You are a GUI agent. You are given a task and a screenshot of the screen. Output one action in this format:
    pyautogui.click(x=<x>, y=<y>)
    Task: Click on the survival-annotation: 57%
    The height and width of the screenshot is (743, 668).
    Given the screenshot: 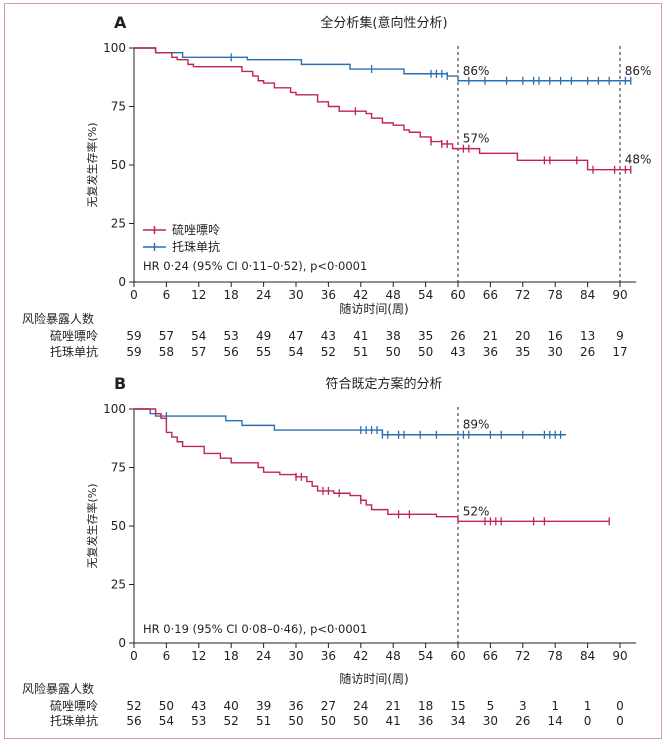 What is the action you would take?
    pyautogui.click(x=476, y=139)
    